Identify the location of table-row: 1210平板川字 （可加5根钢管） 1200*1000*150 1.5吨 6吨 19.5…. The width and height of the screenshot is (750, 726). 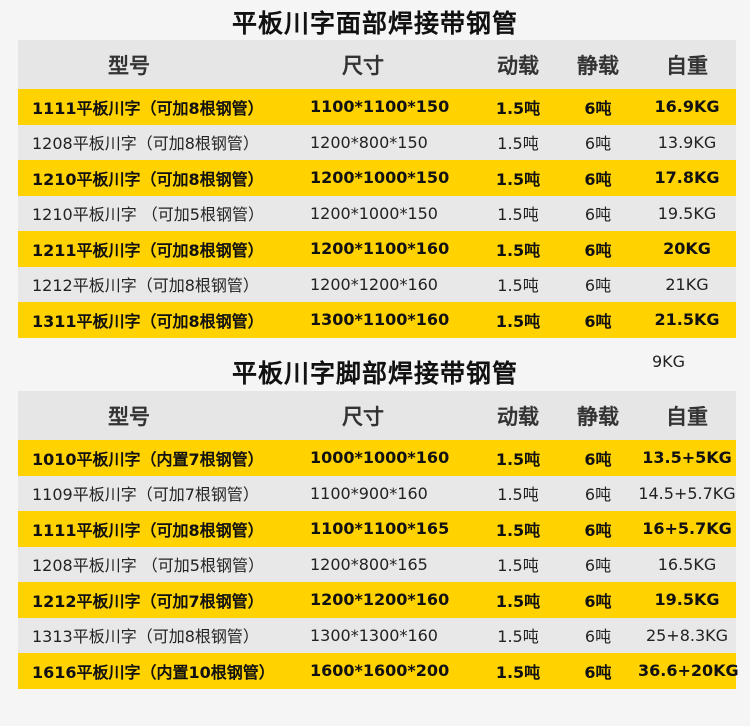
(377, 213).